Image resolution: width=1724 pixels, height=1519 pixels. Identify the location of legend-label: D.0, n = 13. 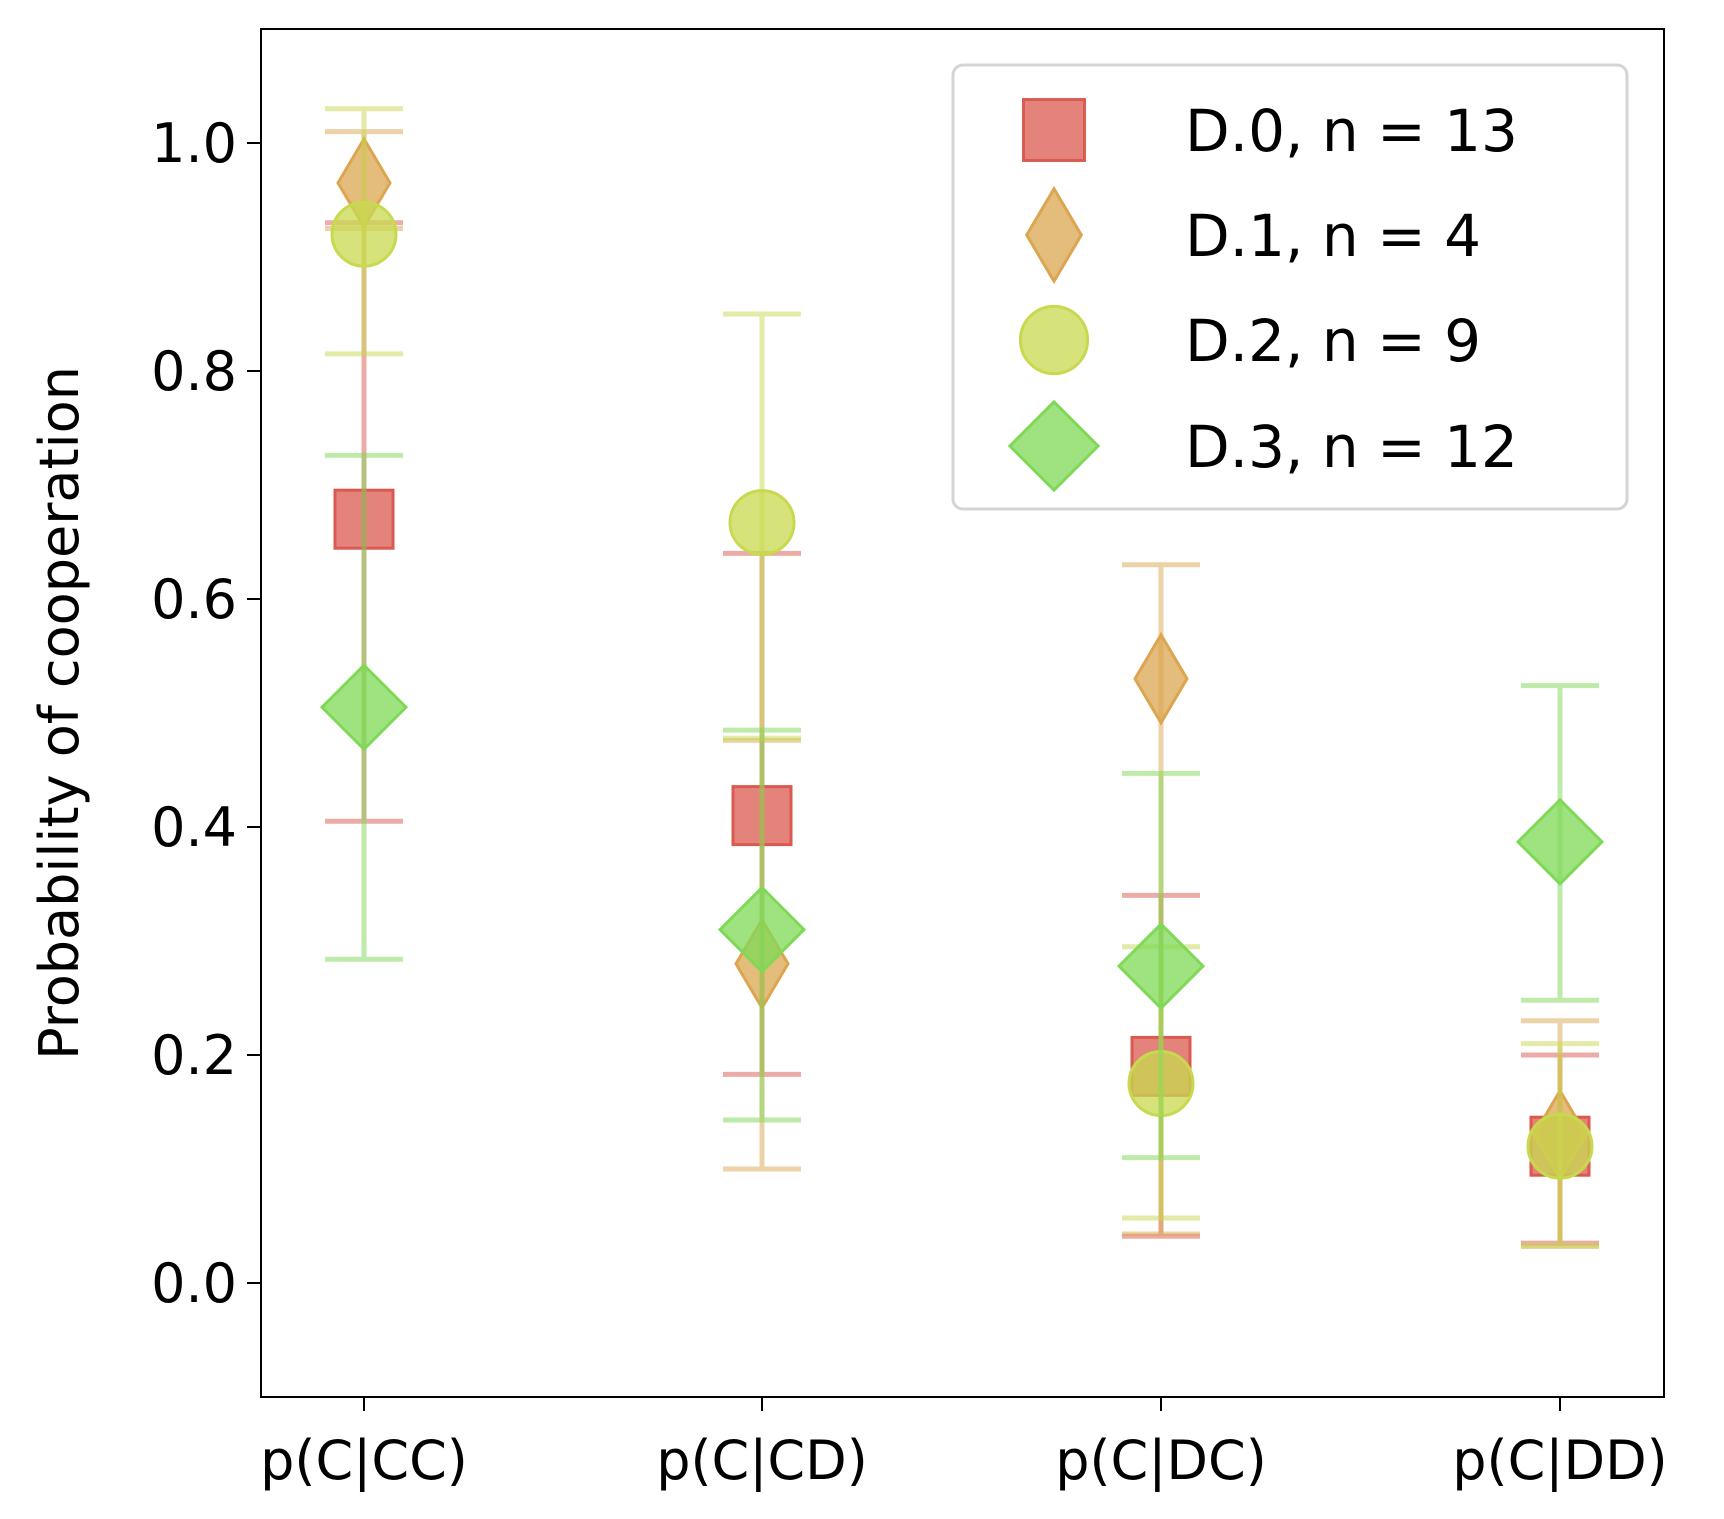
(1351, 131).